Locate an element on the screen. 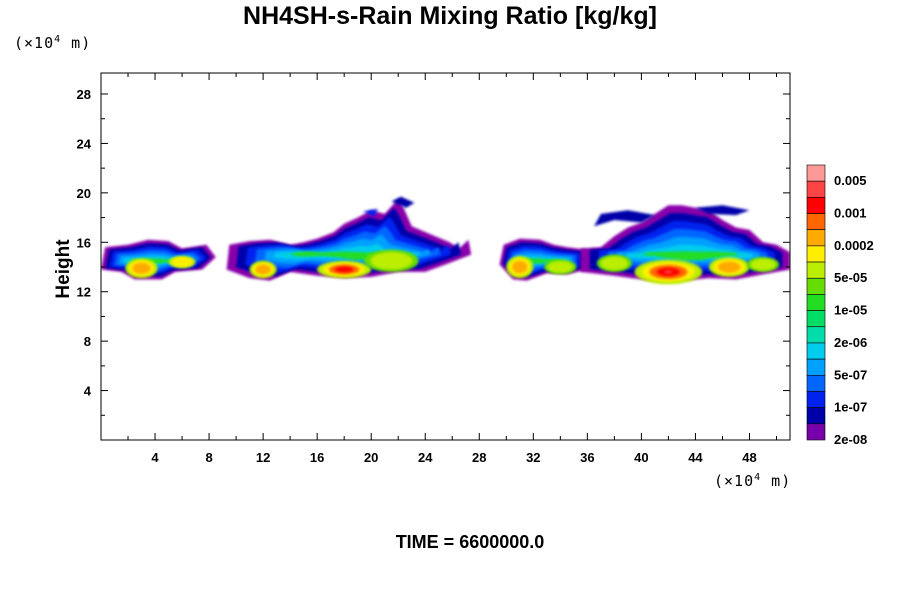  colorbar-label: 2e-08 is located at coordinates (850, 439).